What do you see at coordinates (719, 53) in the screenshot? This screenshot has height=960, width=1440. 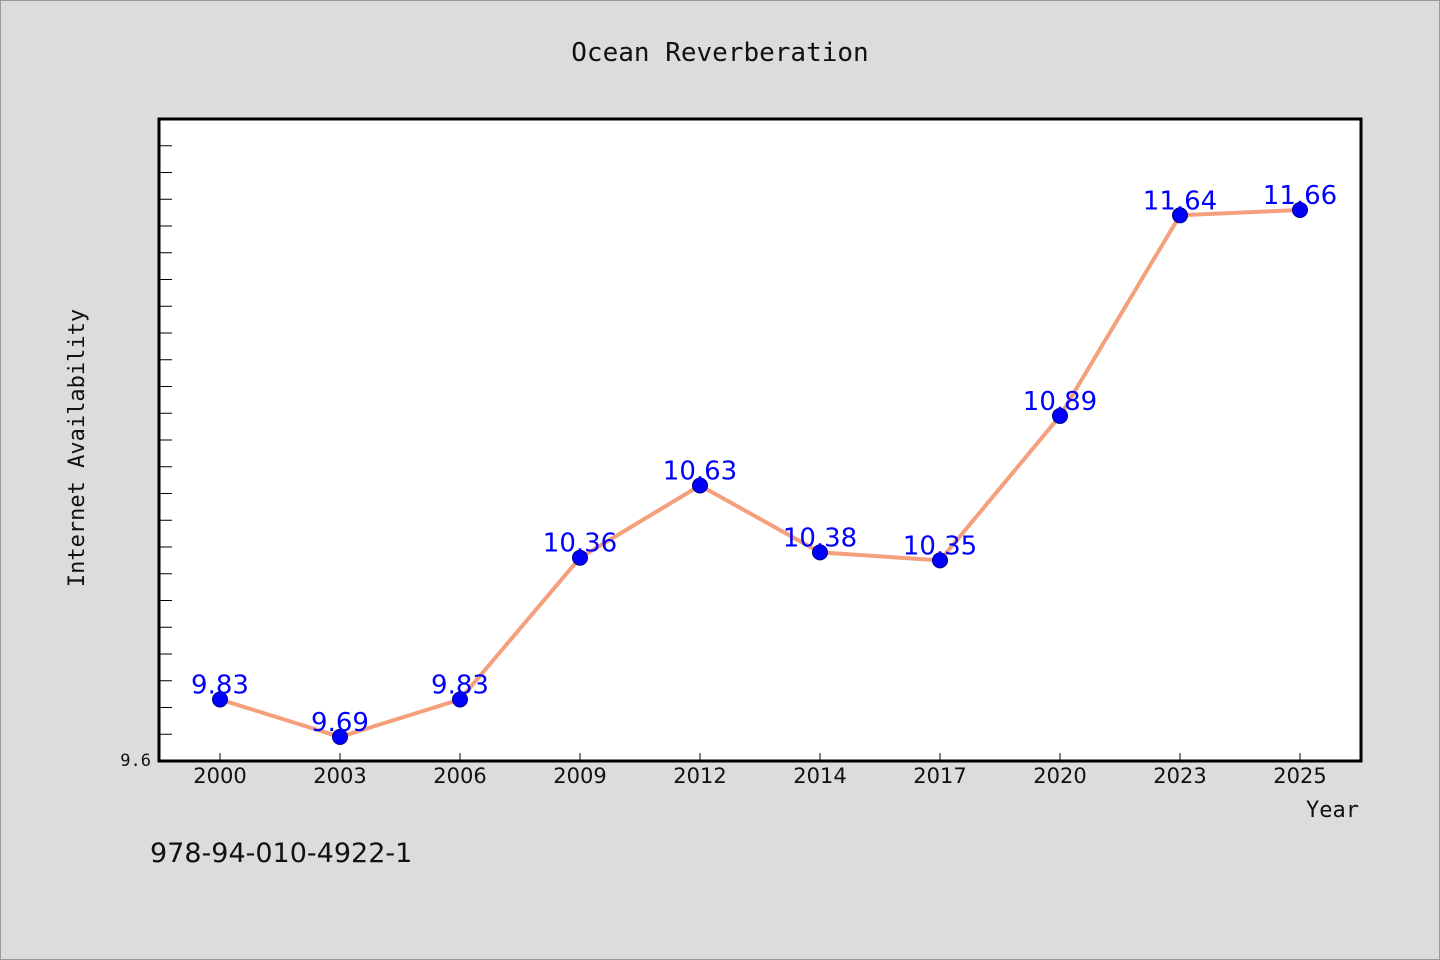 I see `chart-title: Ocean Reverberation` at bounding box center [719, 53].